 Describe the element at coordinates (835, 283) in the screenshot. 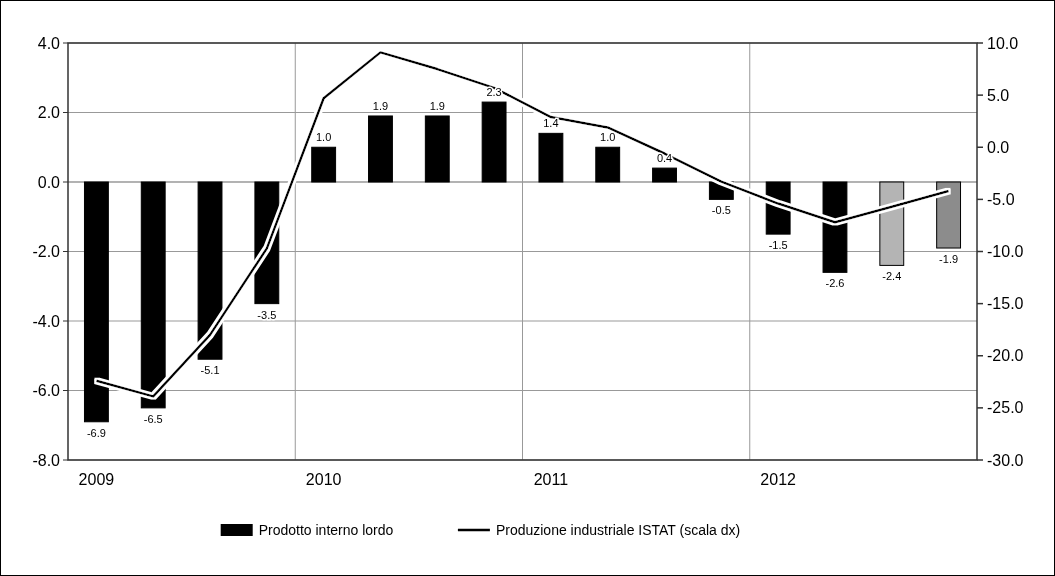

I see `data-label: -2.6` at that location.